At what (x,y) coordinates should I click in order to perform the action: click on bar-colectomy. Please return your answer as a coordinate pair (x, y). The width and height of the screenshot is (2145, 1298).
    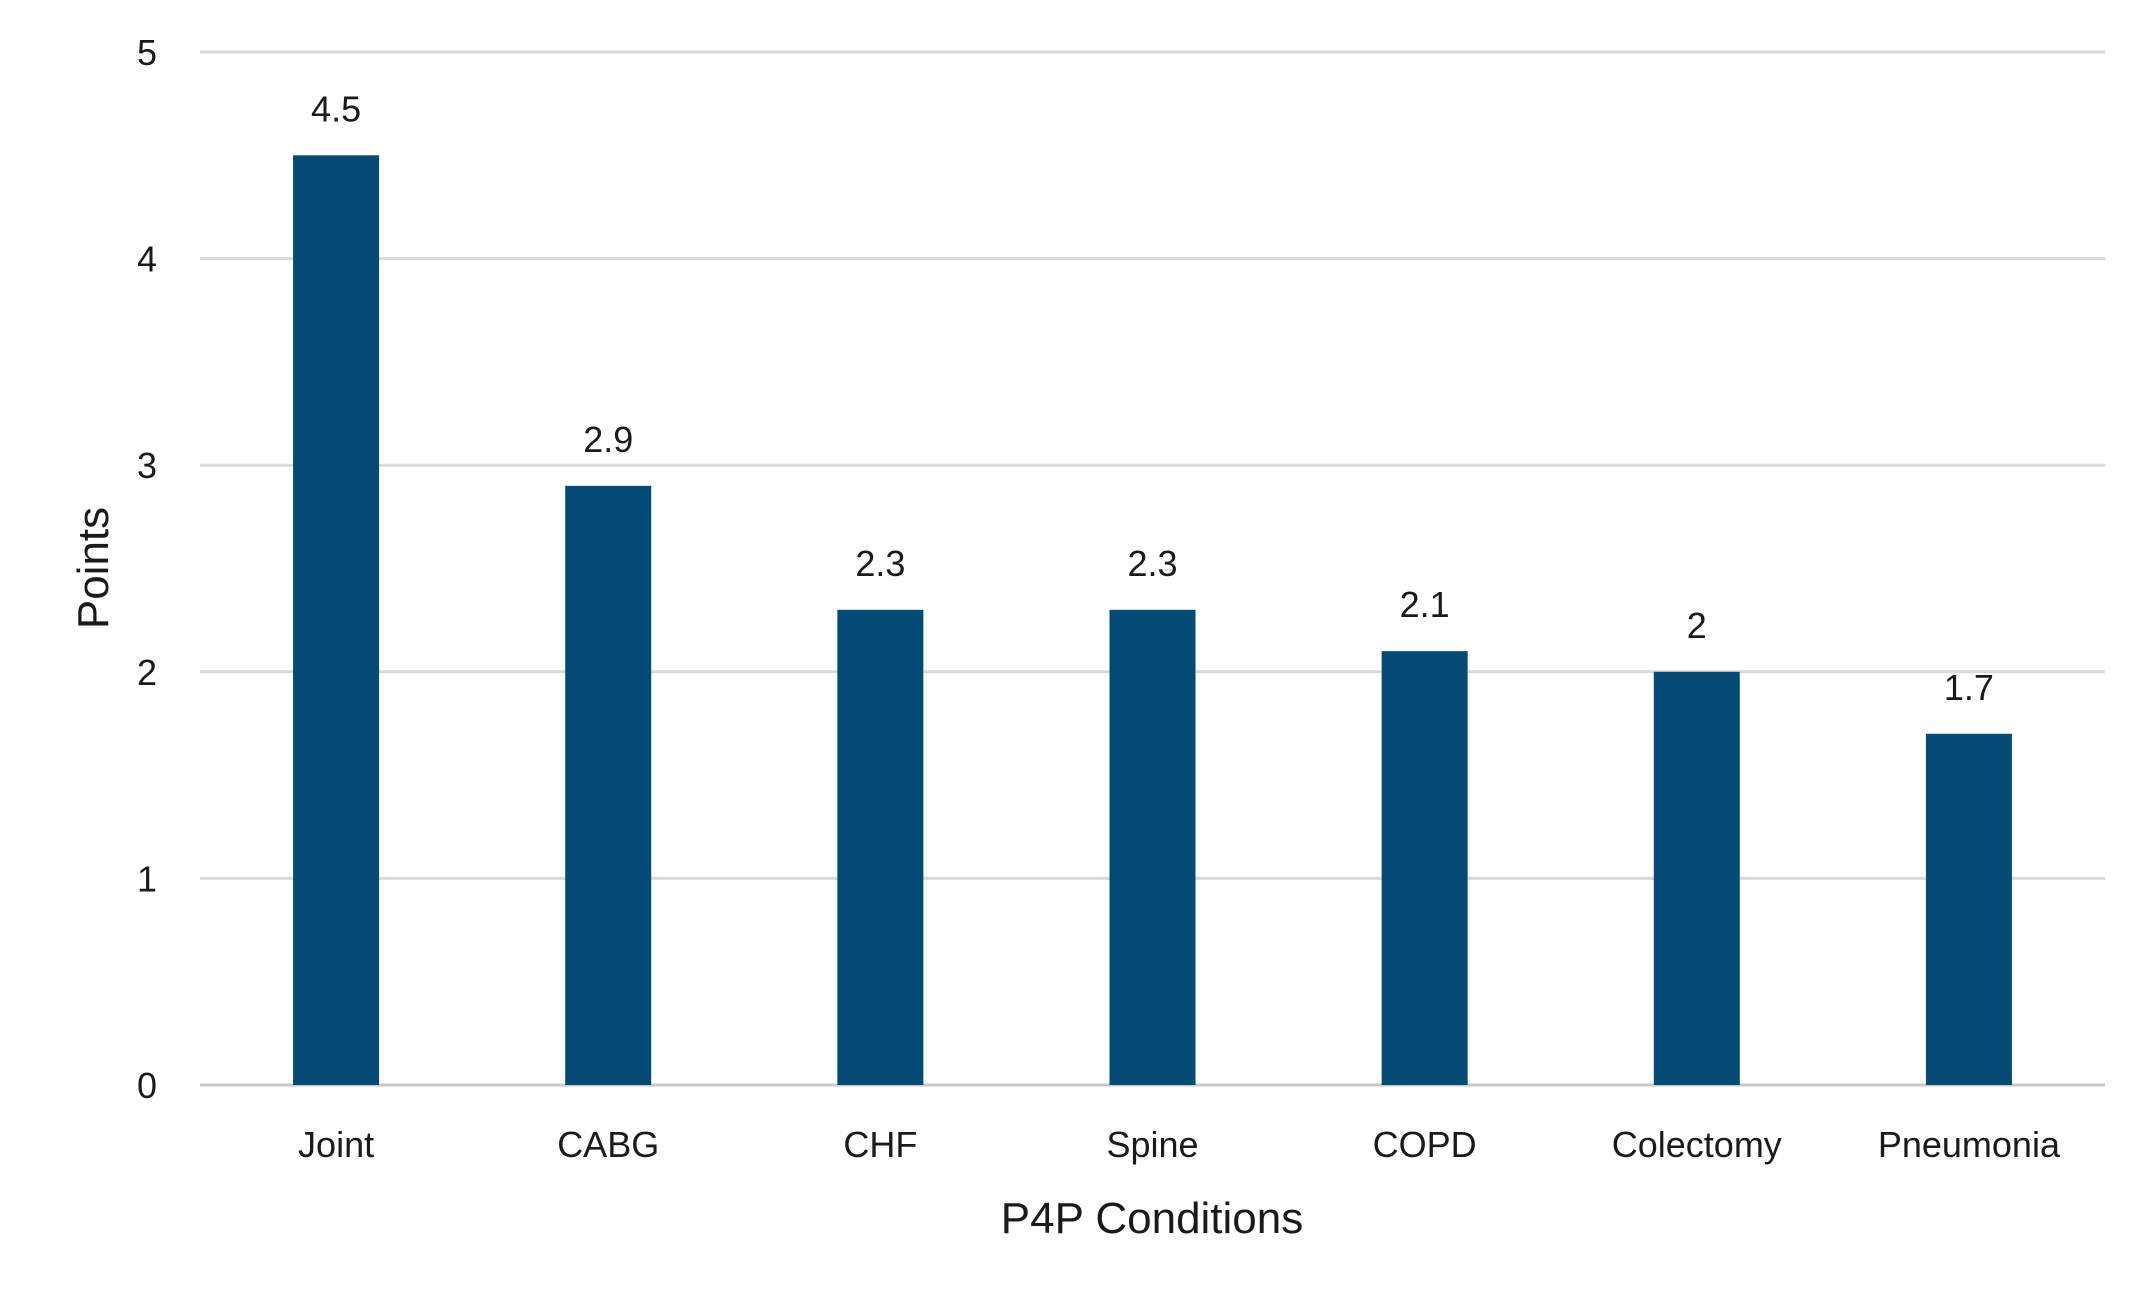
    Looking at the image, I should click on (1696, 878).